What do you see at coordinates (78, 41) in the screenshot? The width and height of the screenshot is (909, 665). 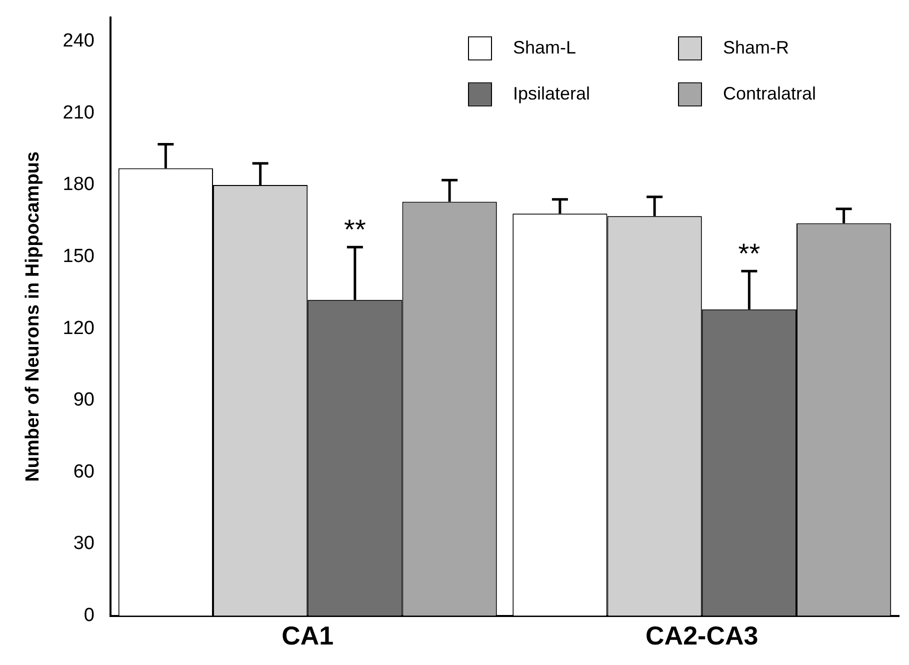 I see `y-tick-label: 240` at bounding box center [78, 41].